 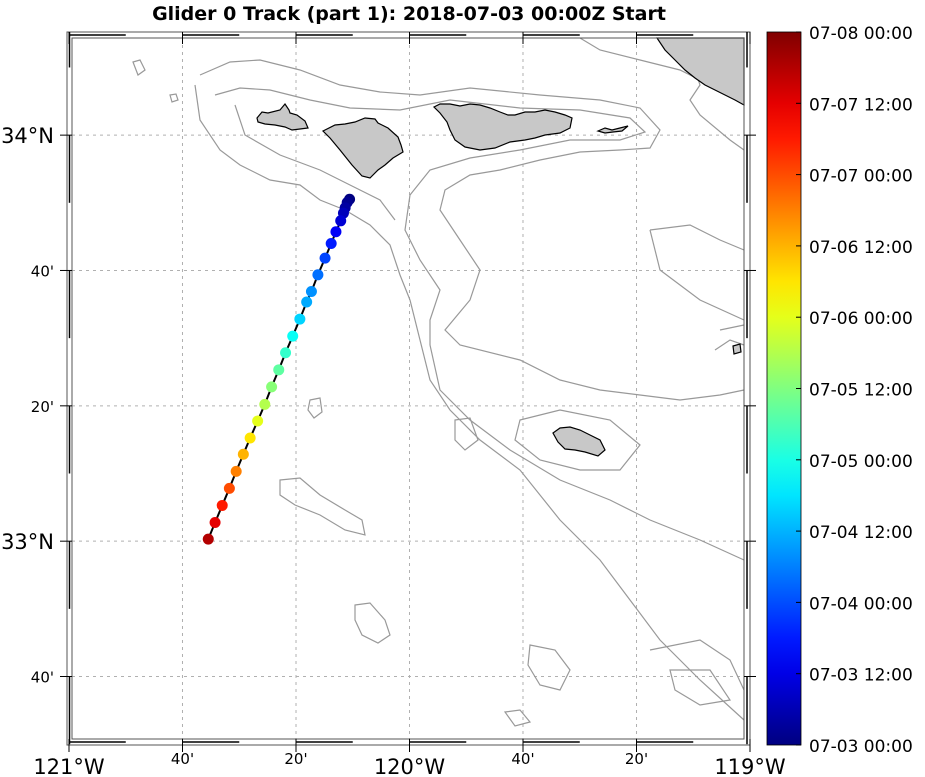 I want to click on colorbar-tick-label: 07-05 00:00, so click(x=861, y=462).